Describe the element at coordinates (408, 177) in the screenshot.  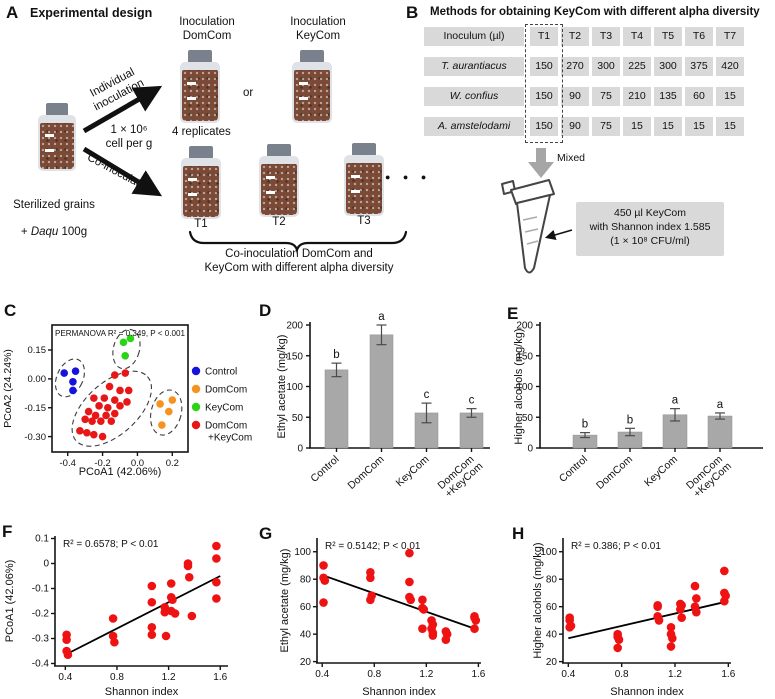
I see `ellipsis-dots: ● ● ●` at that location.